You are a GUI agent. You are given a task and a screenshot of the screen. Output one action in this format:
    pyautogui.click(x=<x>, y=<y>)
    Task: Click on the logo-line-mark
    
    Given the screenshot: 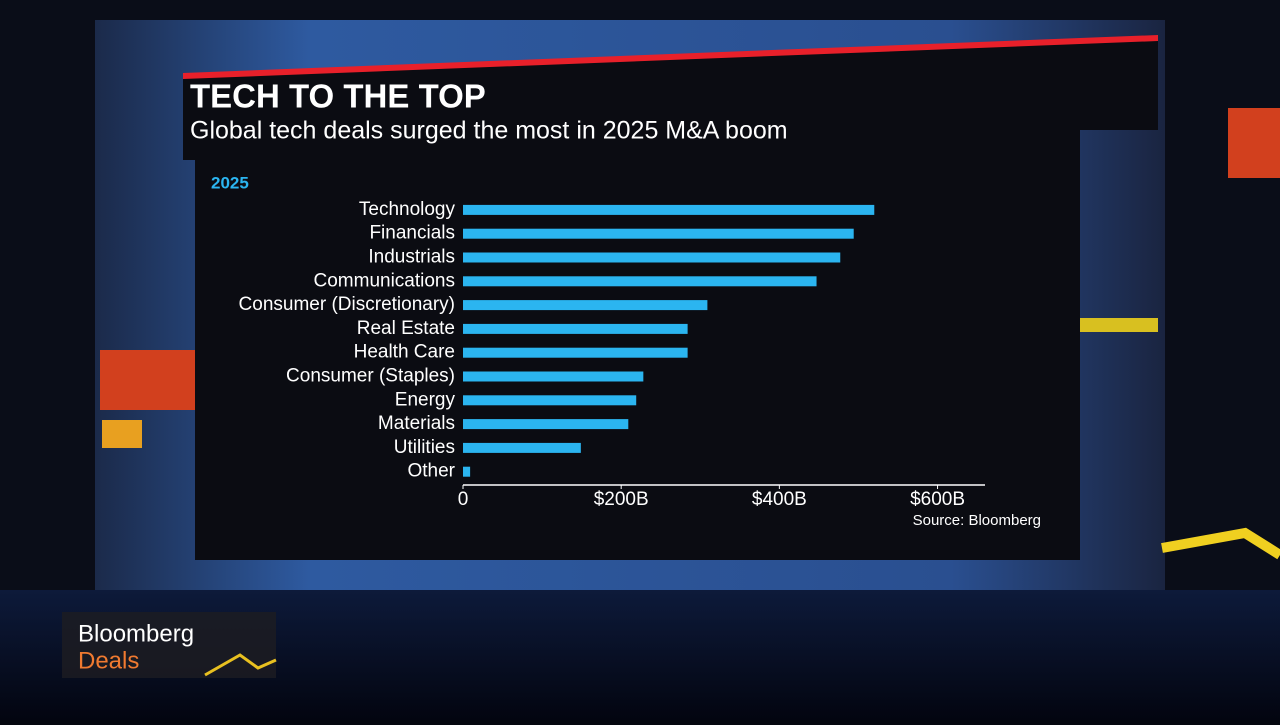 What is the action you would take?
    pyautogui.click(x=240, y=665)
    